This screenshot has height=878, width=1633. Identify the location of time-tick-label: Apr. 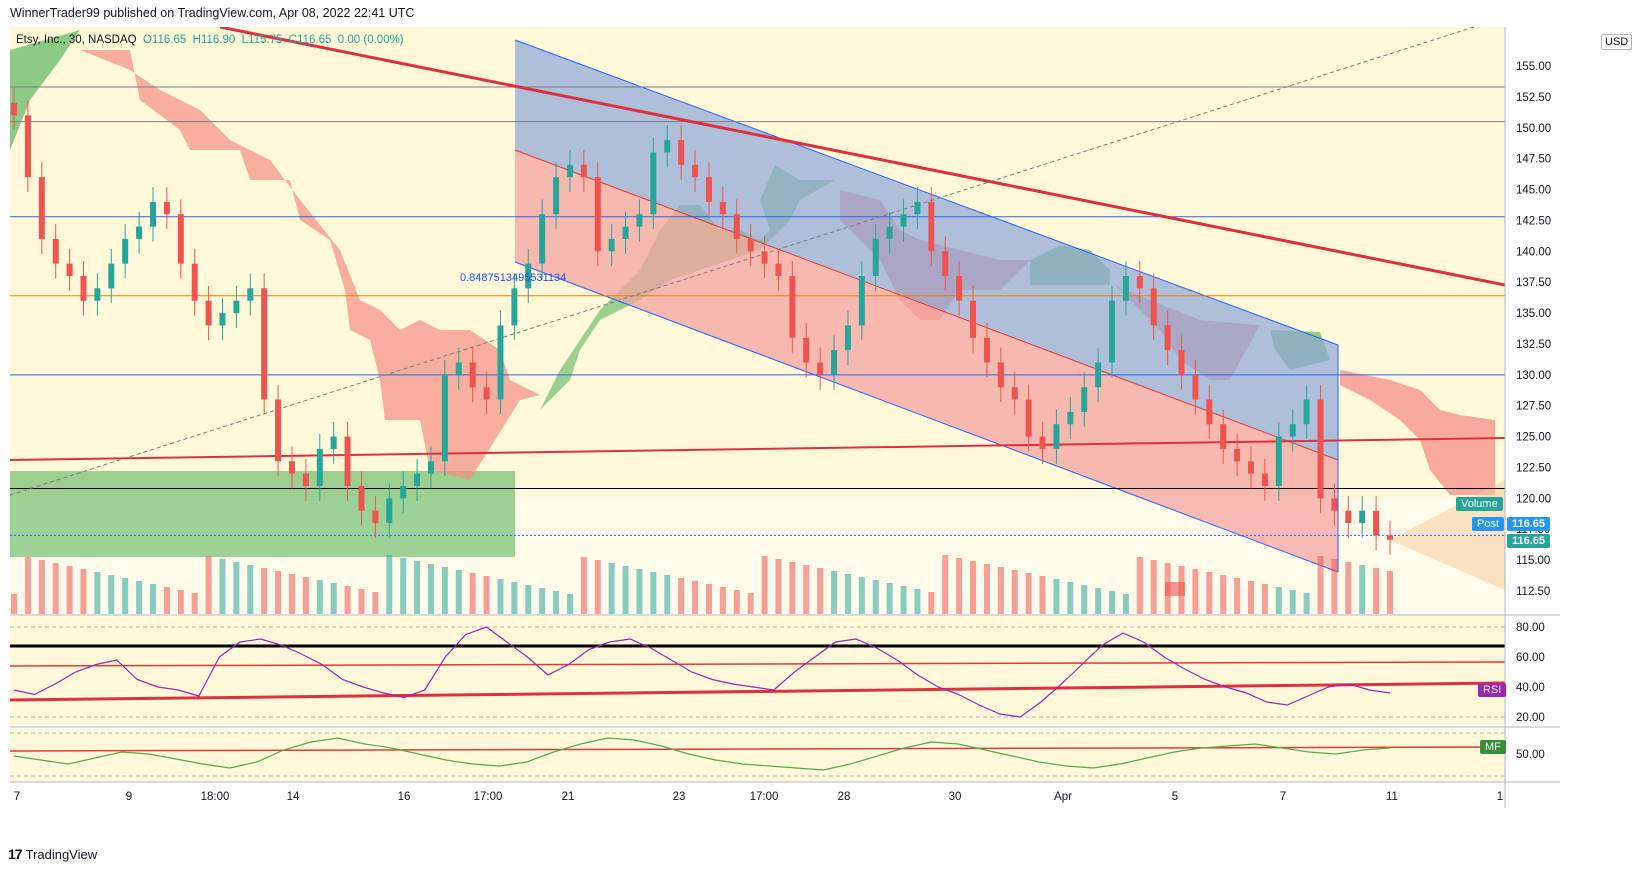
(1063, 797).